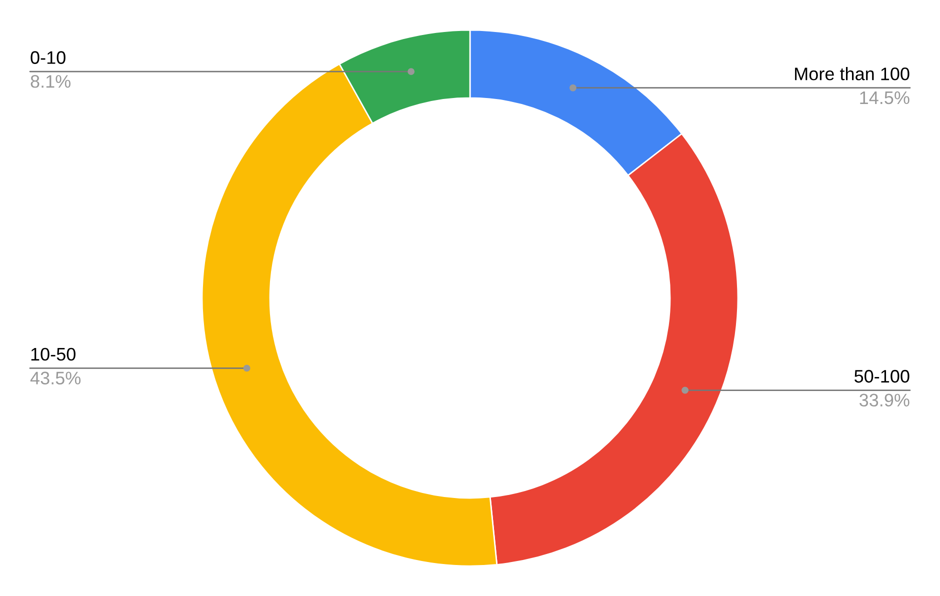  What do you see at coordinates (48, 57) in the screenshot?
I see `slice-label: 0-10` at bounding box center [48, 57].